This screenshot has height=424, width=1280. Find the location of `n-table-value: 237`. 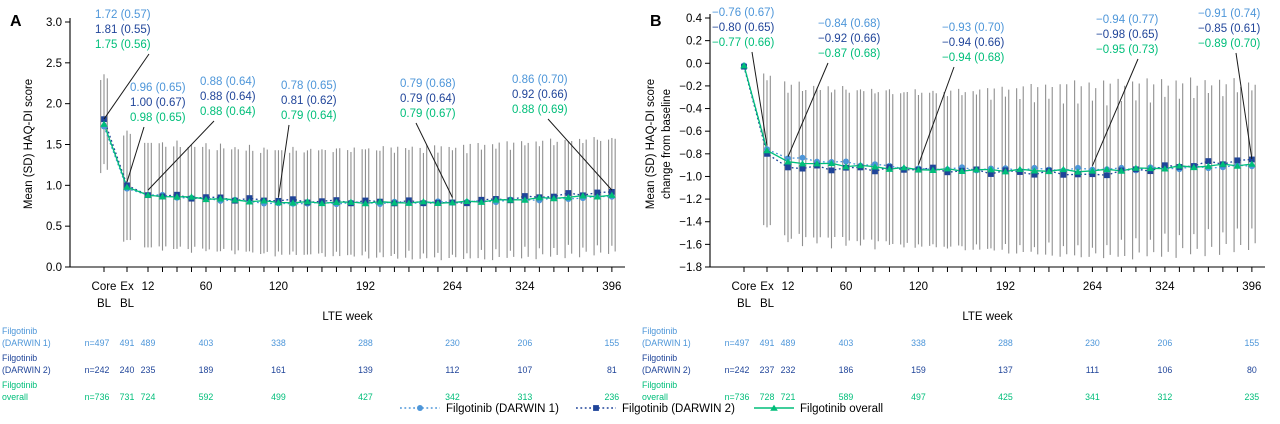

n-table-value: 237 is located at coordinates (767, 370).